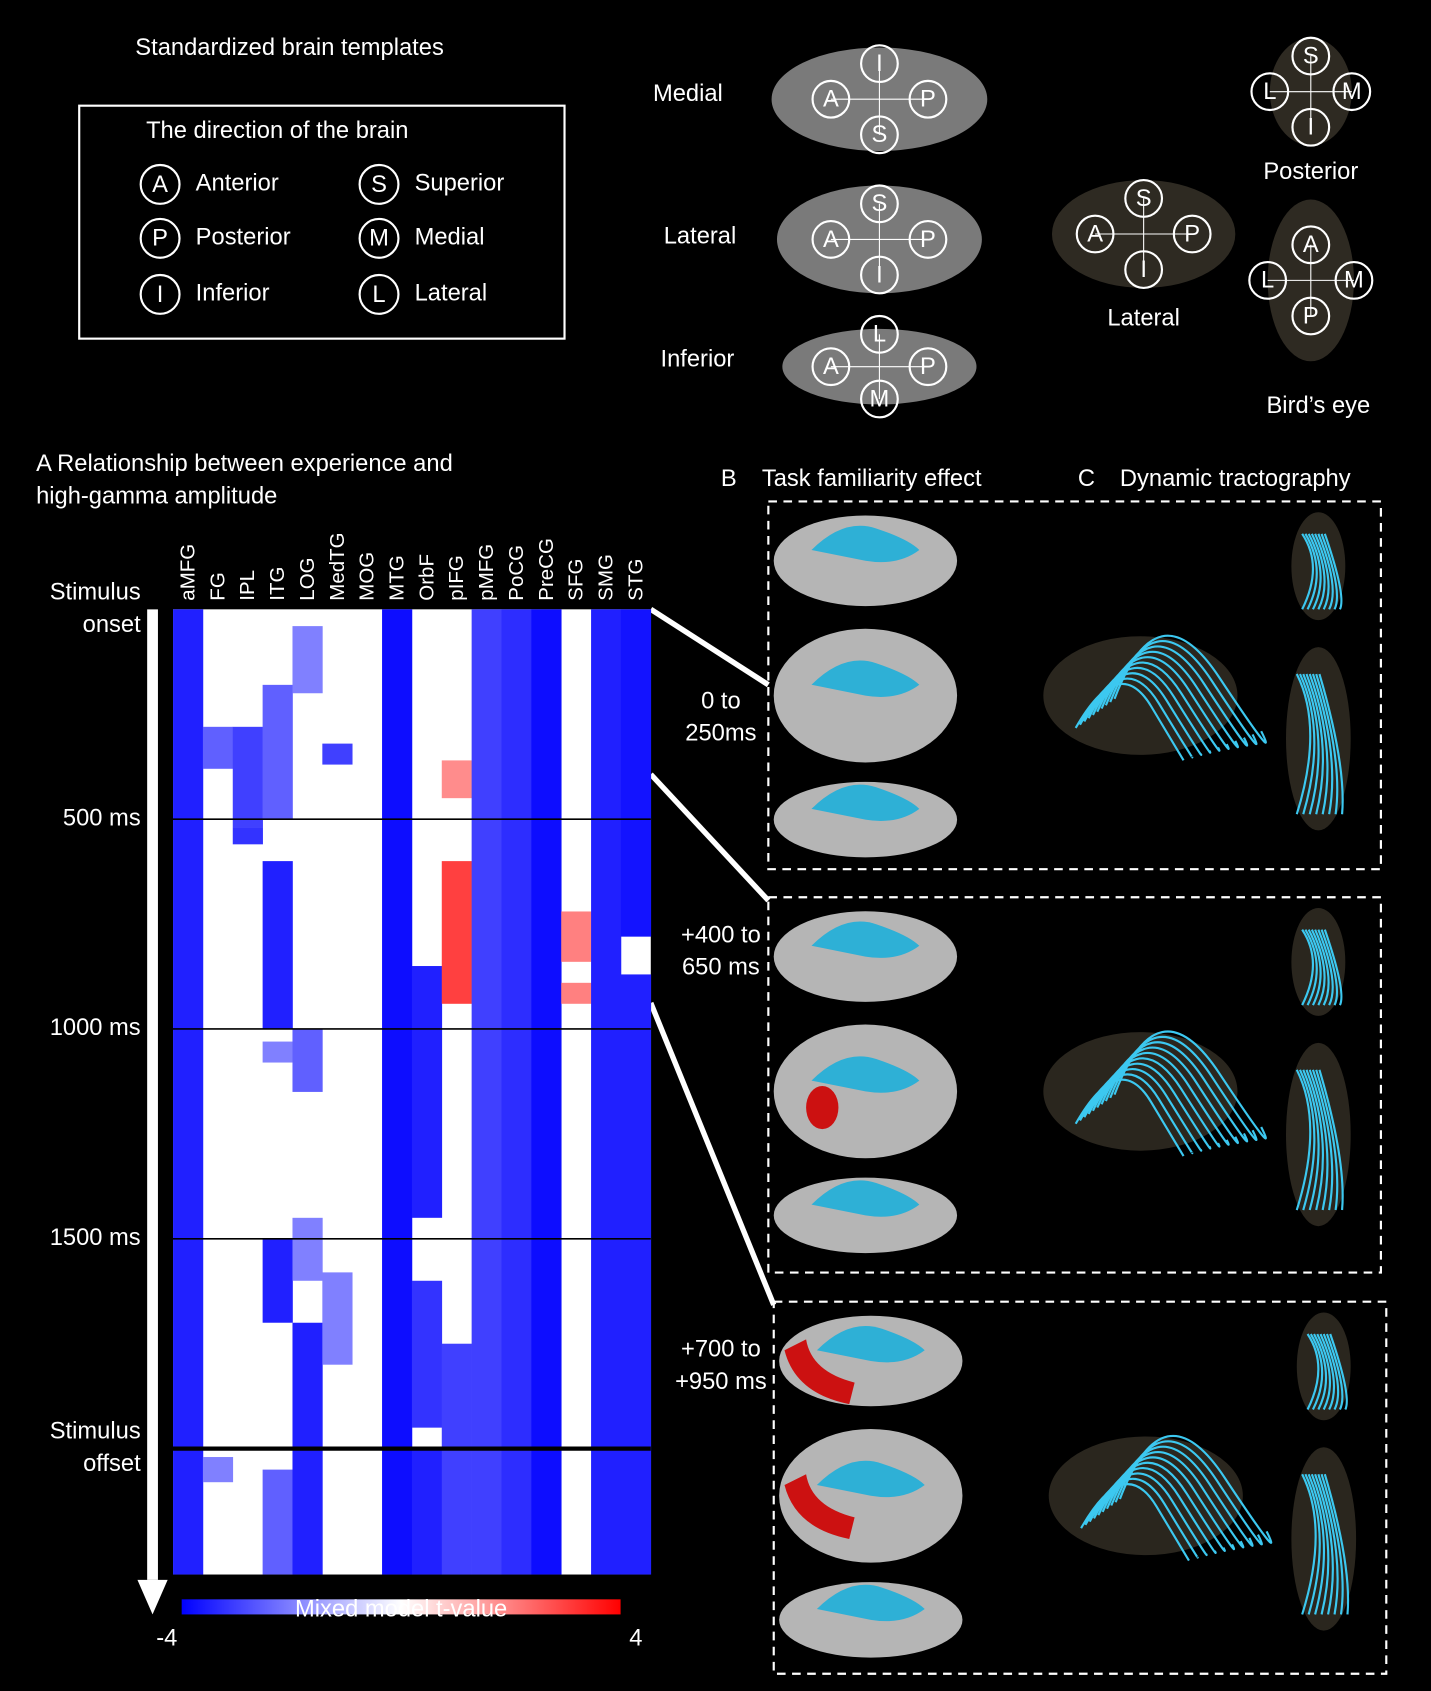  Describe the element at coordinates (367, 576) in the screenshot. I see `region-label: MOG` at that location.